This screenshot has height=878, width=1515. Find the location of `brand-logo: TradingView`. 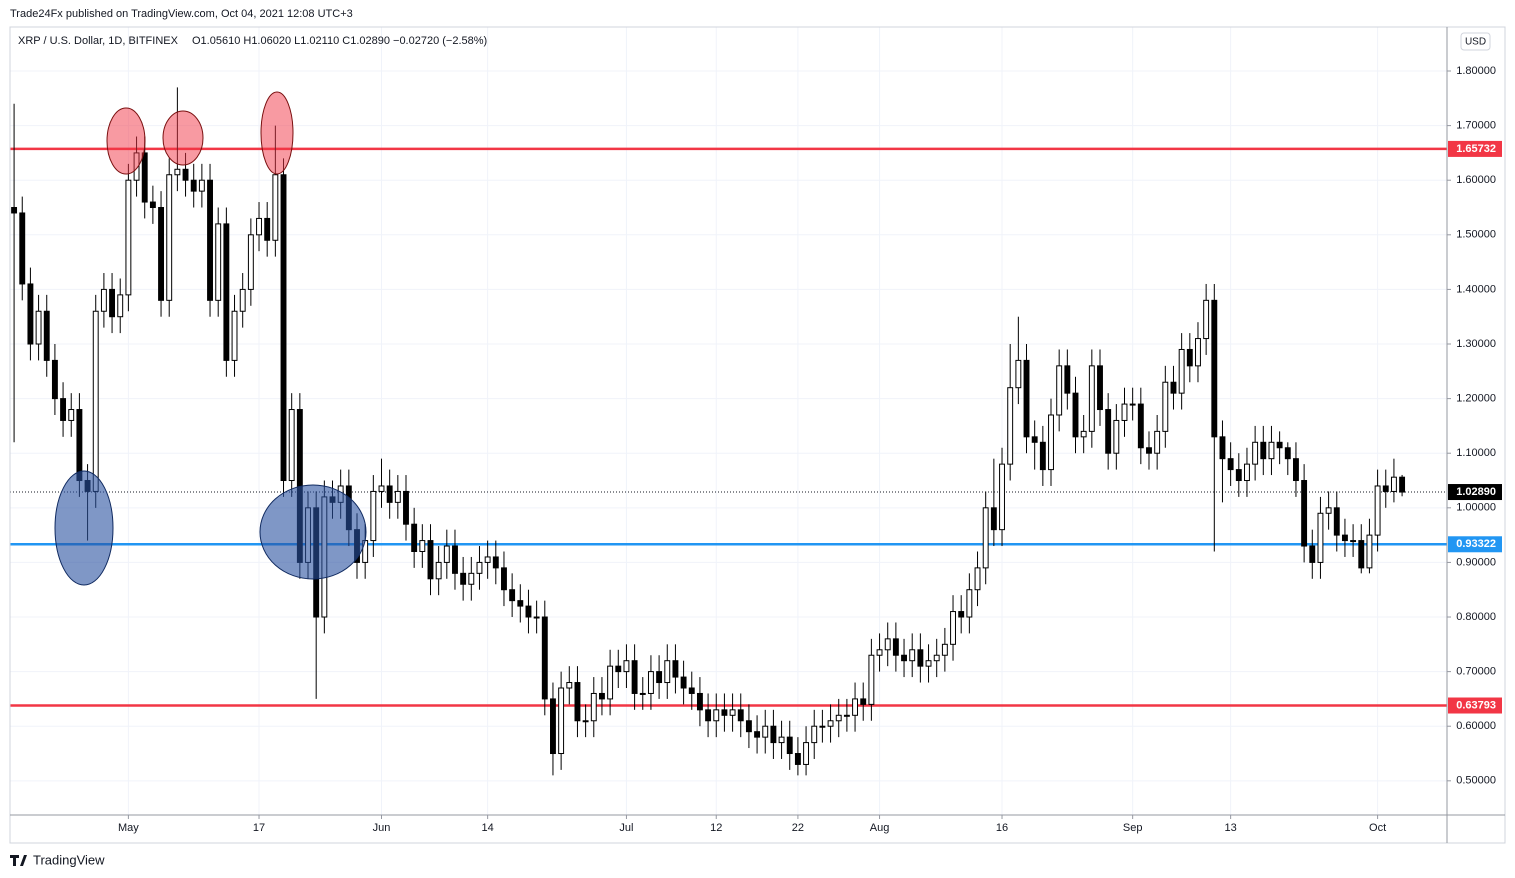

brand-logo: TradingView is located at coordinates (57, 859).